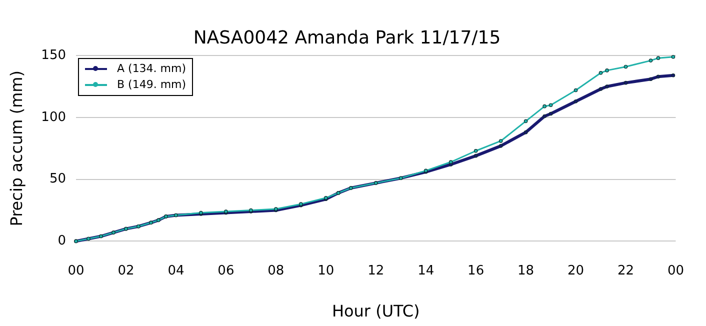 The image size is (706, 326). Describe the element at coordinates (526, 270) in the screenshot. I see `x-tick-label: 18` at that location.